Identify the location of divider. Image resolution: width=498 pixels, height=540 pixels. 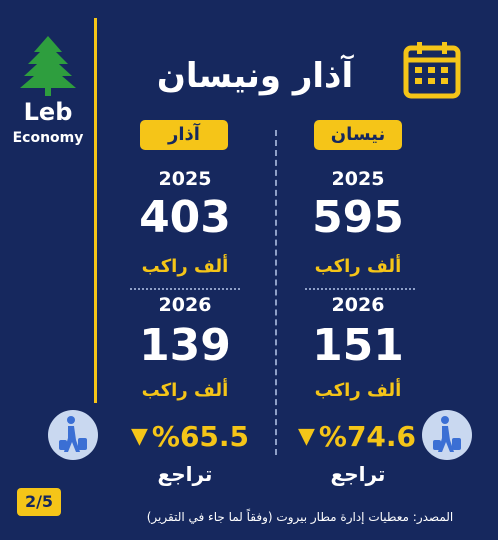
(276, 292).